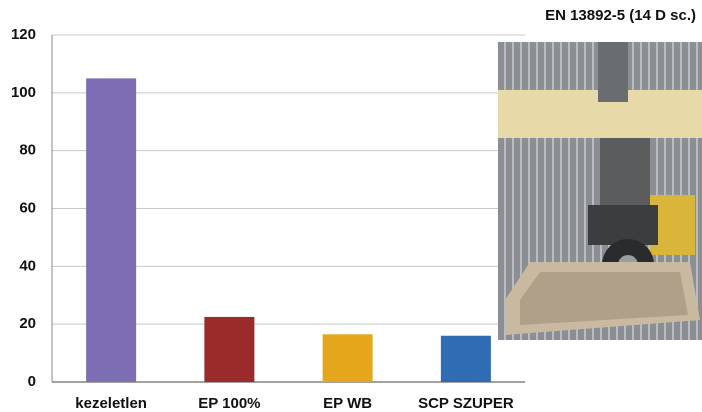 This screenshot has height=412, width=702. Describe the element at coordinates (620, 15) in the screenshot. I see `chart-title: EN 13892-5 (14 D sc.)` at that location.